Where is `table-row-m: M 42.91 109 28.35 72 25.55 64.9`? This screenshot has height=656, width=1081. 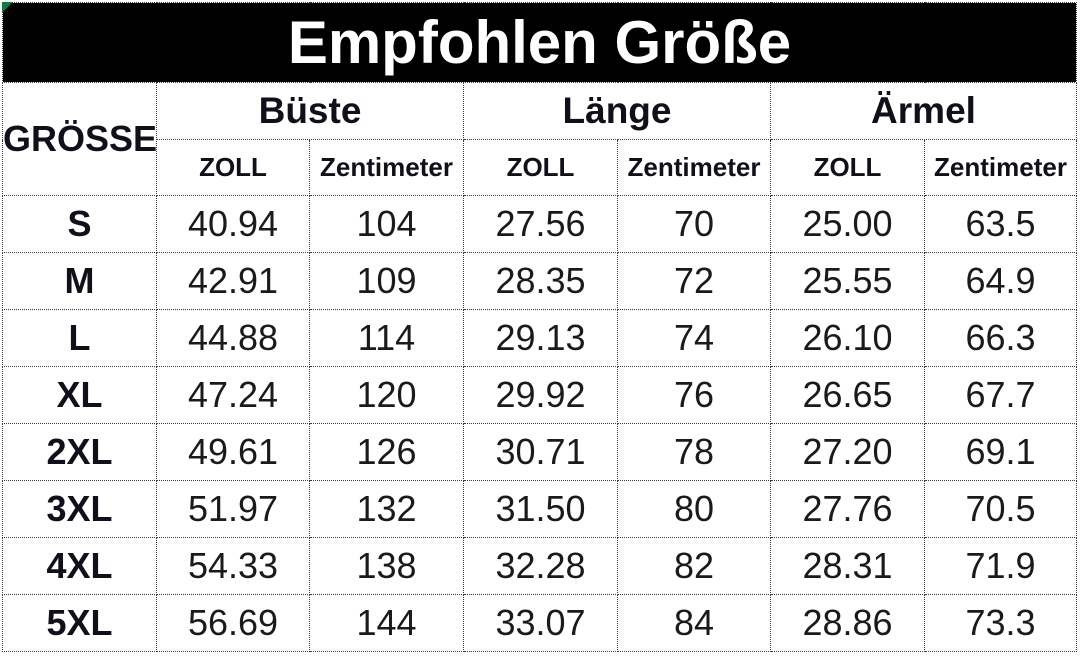 table-row-m: M 42.91 109 28.35 72 25.55 64.9 is located at coordinates (539, 281).